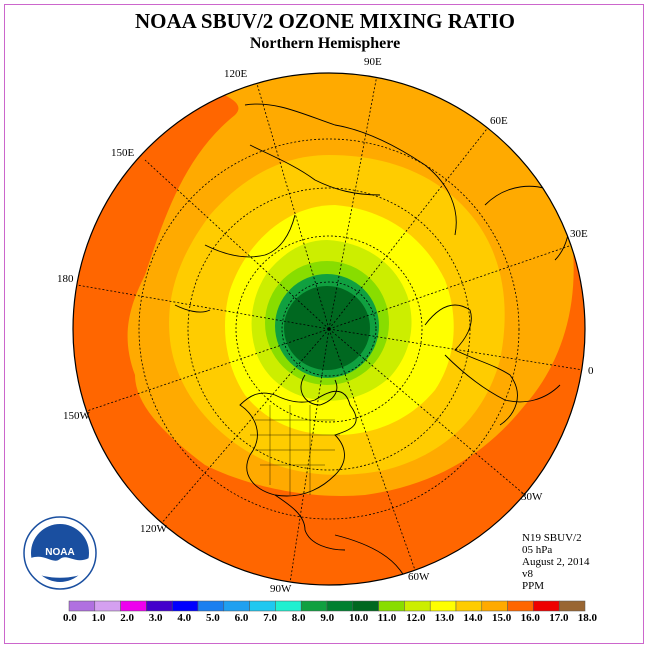  I want to click on lon-label-30e: 30E, so click(579, 234).